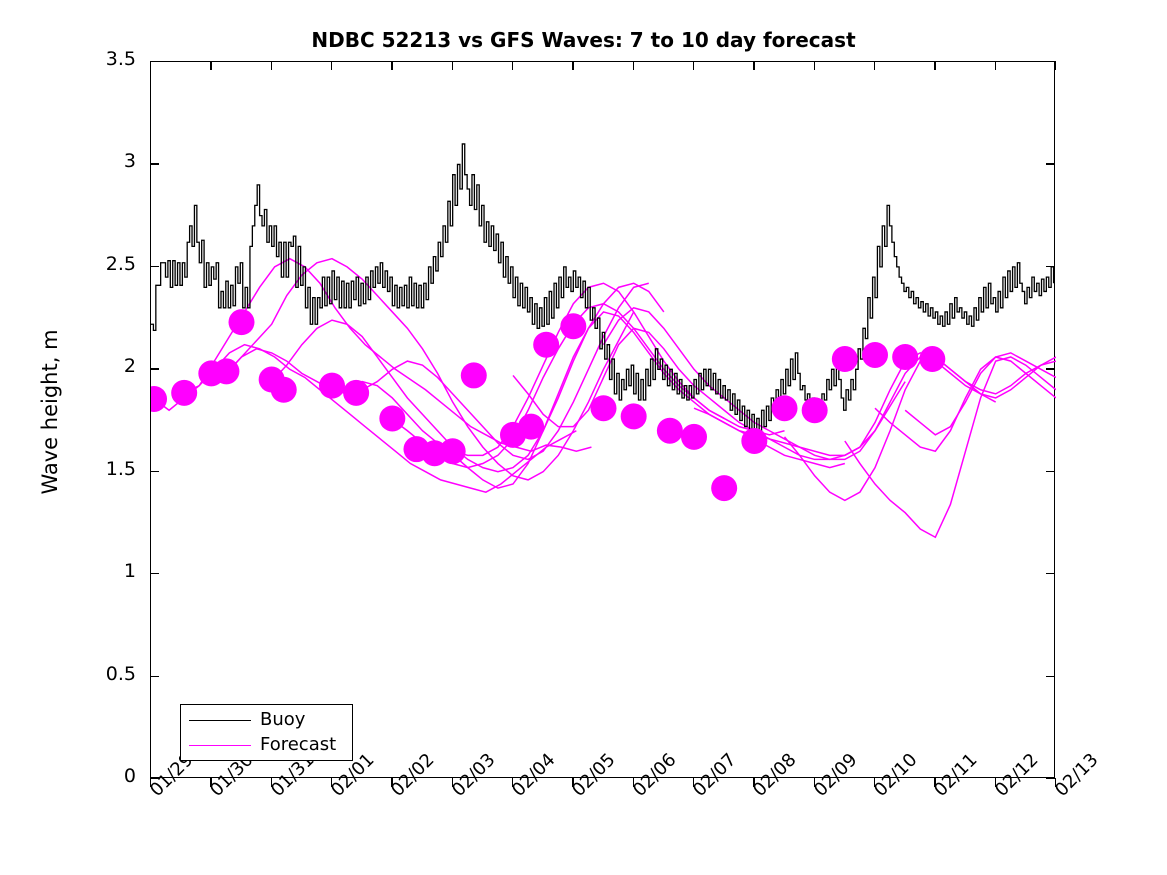 The image size is (1167, 875). Describe the element at coordinates (120, 468) in the screenshot. I see `y-tick-label: 1.5` at that location.